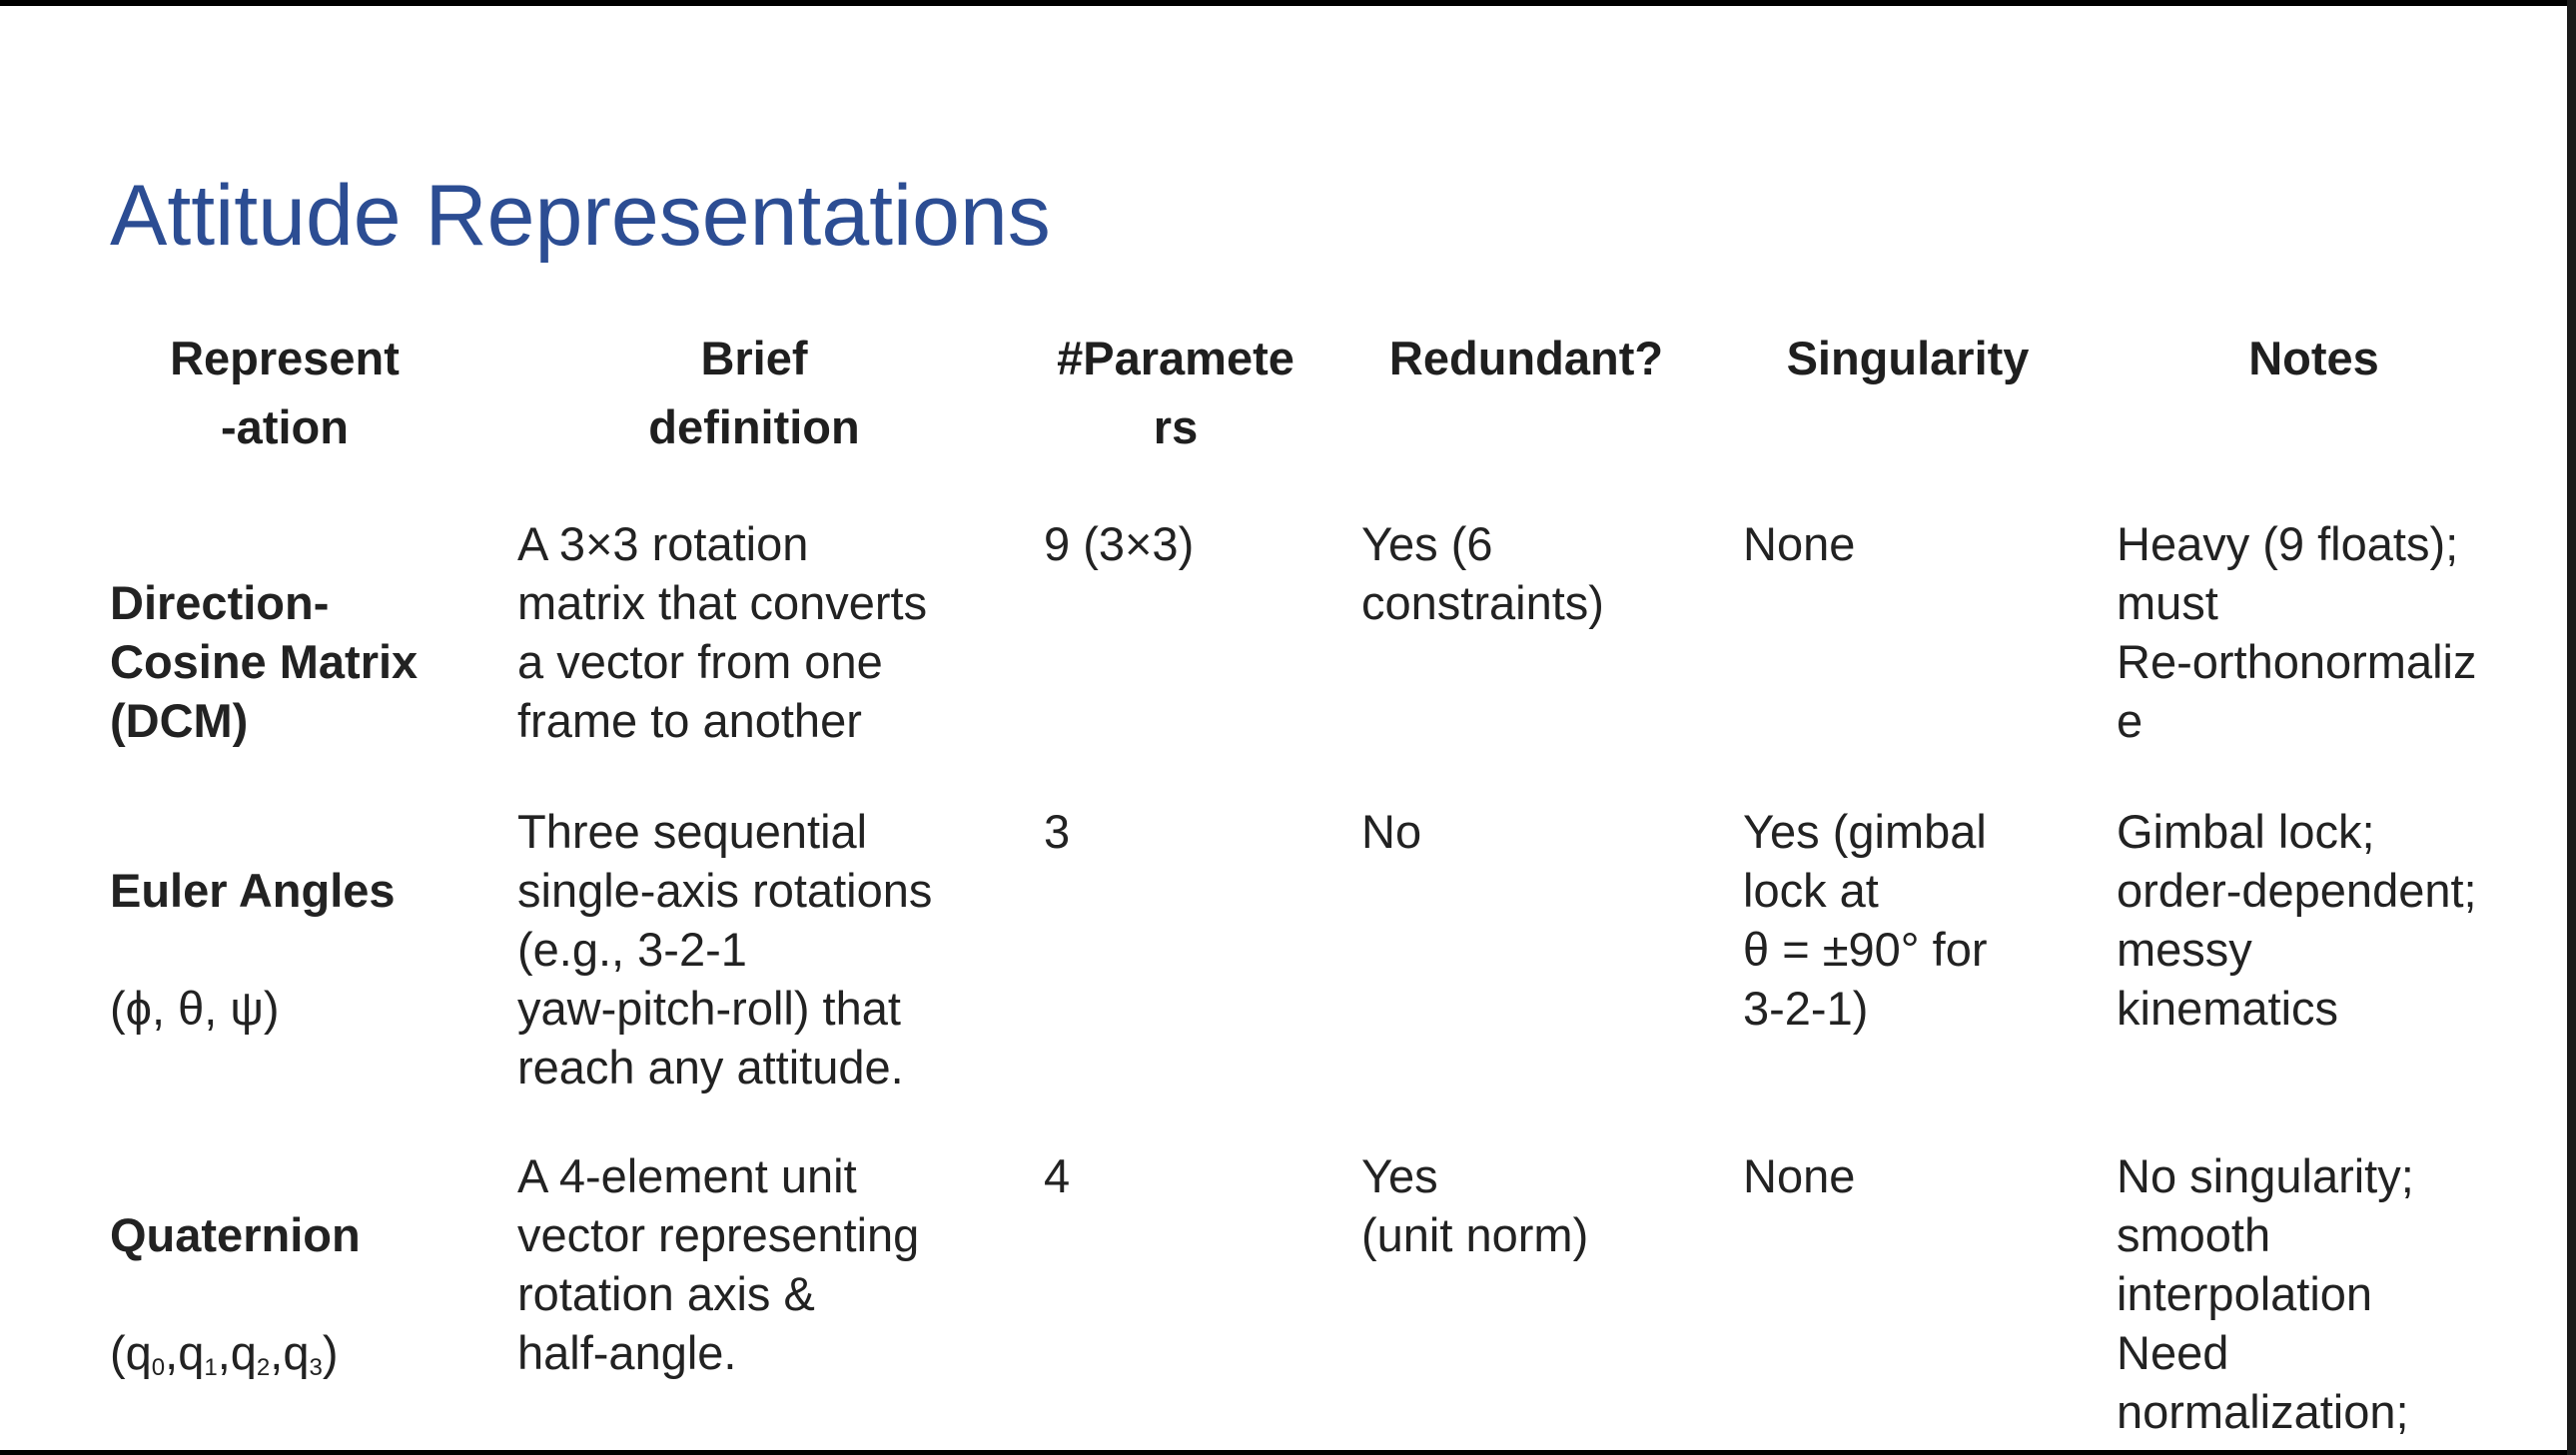 The height and width of the screenshot is (1455, 2576). Describe the element at coordinates (2572, 727) in the screenshot. I see `window-right-edge` at that location.